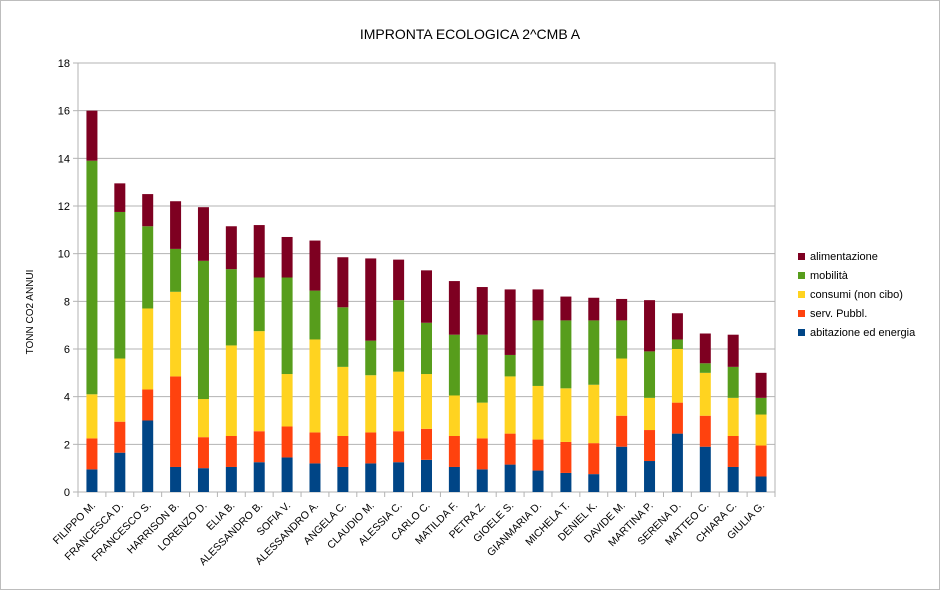 This screenshot has width=940, height=590. Describe the element at coordinates (64, 159) in the screenshot. I see `y-tick-label: 14` at that location.